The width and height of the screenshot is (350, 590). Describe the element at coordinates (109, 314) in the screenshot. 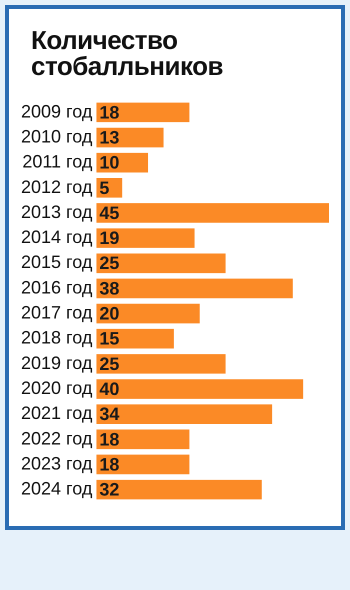

I see `data-label: 20` at that location.